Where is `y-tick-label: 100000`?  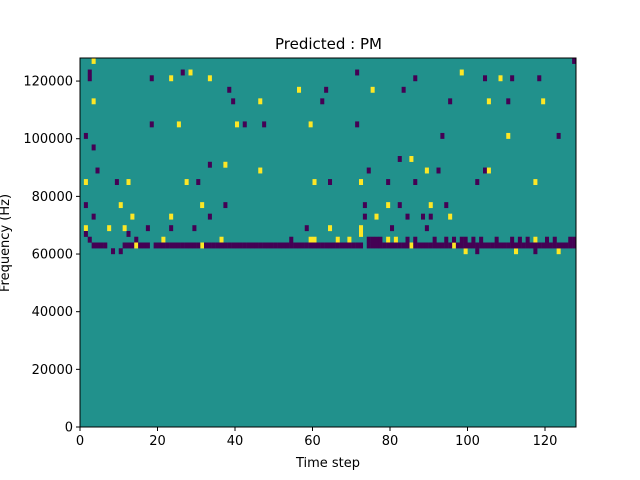
y-tick-label: 100000 is located at coordinates (48, 139).